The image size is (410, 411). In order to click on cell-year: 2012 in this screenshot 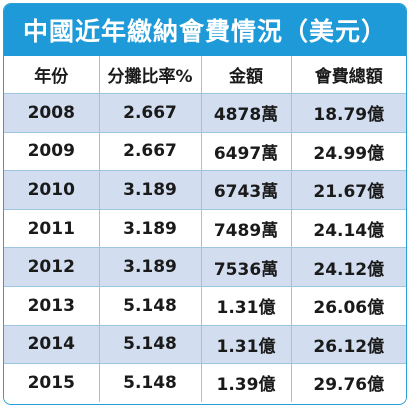, I will do `click(52, 267)`.